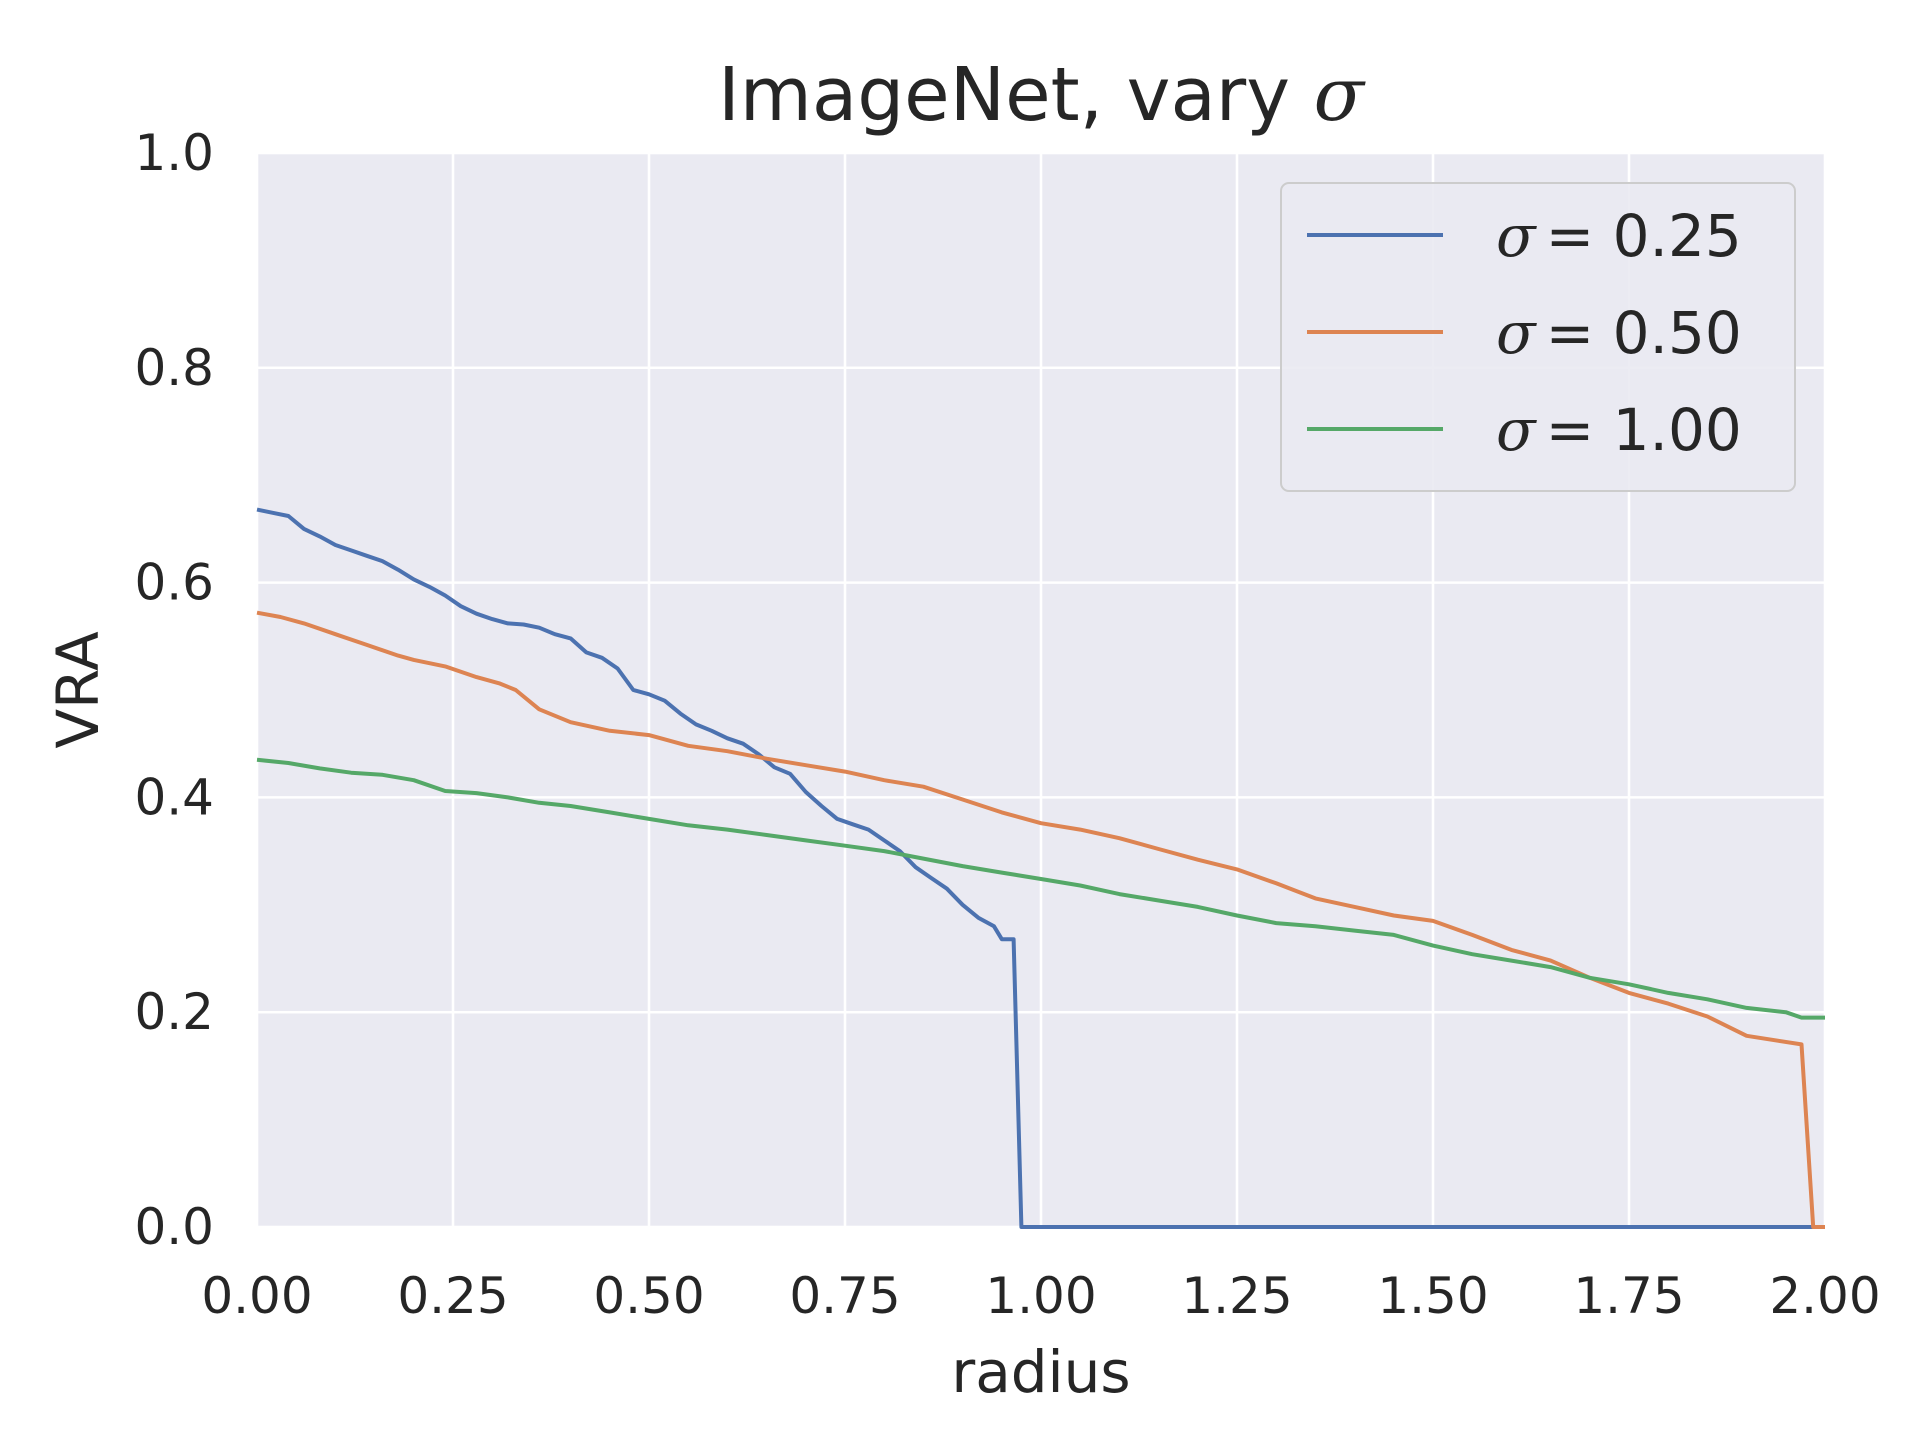 The width and height of the screenshot is (1920, 1440). What do you see at coordinates (1628, 1296) in the screenshot?
I see `x-tick-label: 1.75` at bounding box center [1628, 1296].